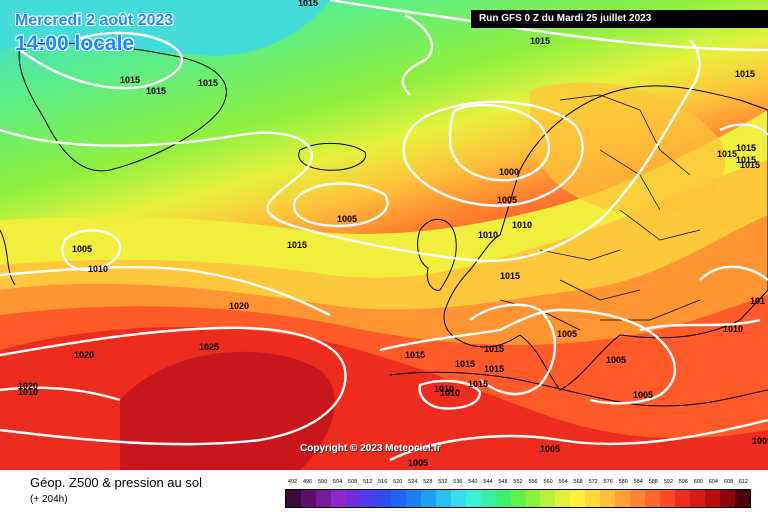 Image resolution: width=768 pixels, height=512 pixels. I want to click on isobar-italy, so click(513, 349).